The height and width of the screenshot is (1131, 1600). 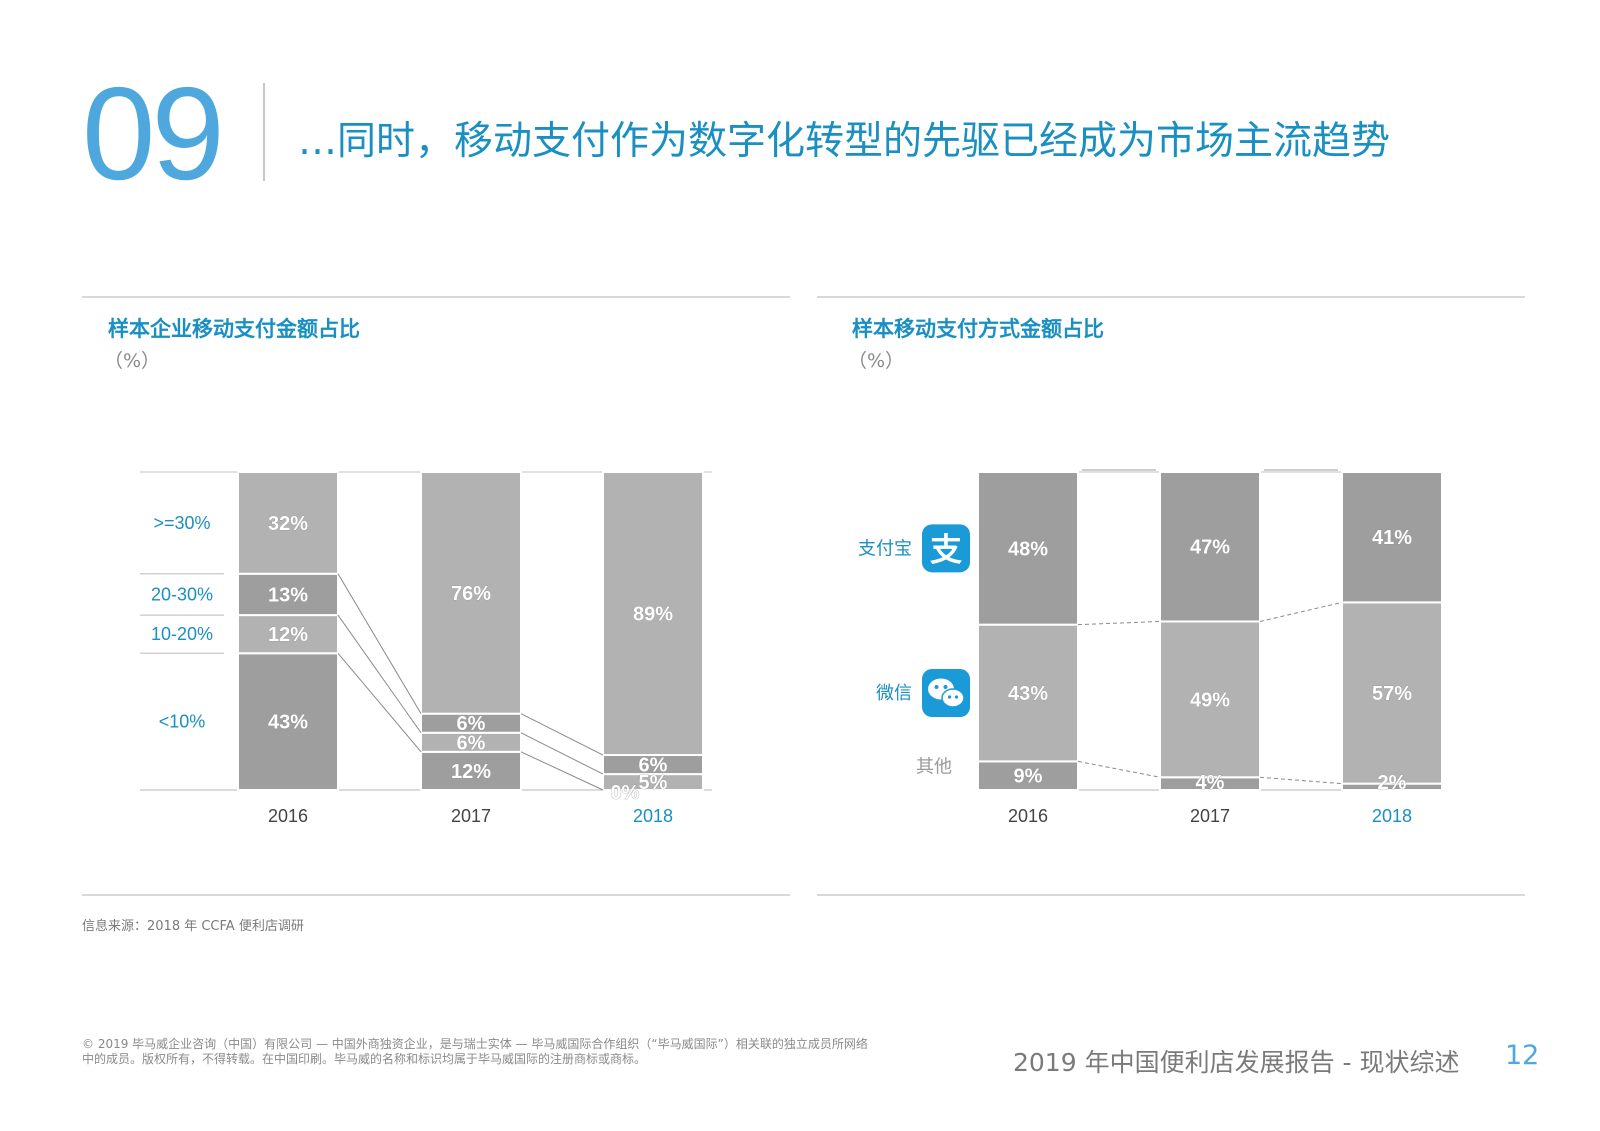 What do you see at coordinates (876, 361) in the screenshot?
I see `right-chart-unit: （%）` at bounding box center [876, 361].